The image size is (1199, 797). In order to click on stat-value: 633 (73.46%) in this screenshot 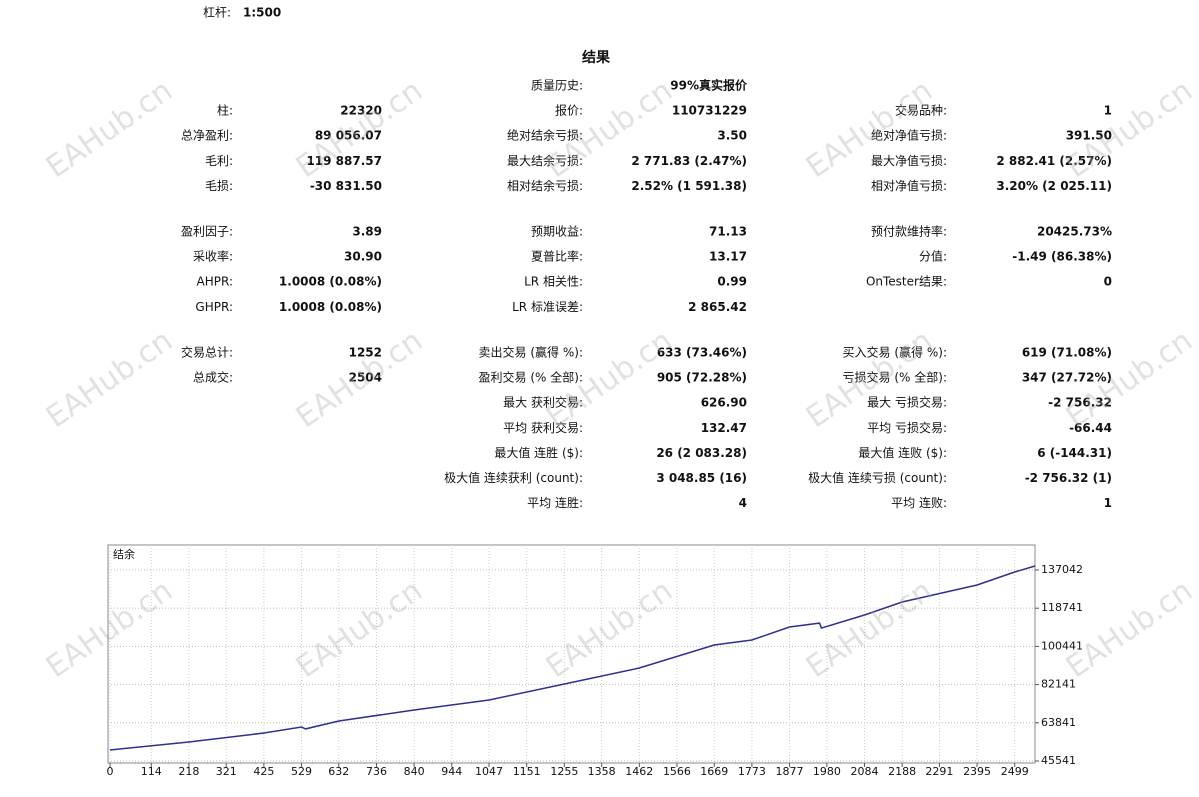, I will do `click(702, 353)`.